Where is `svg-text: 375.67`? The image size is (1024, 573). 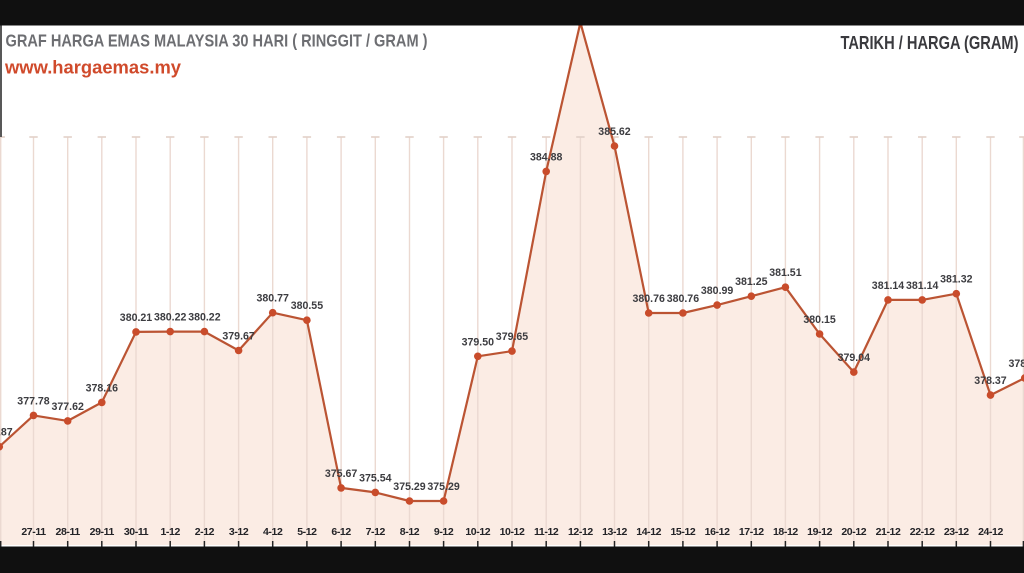 svg-text: 375.67 is located at coordinates (341, 474).